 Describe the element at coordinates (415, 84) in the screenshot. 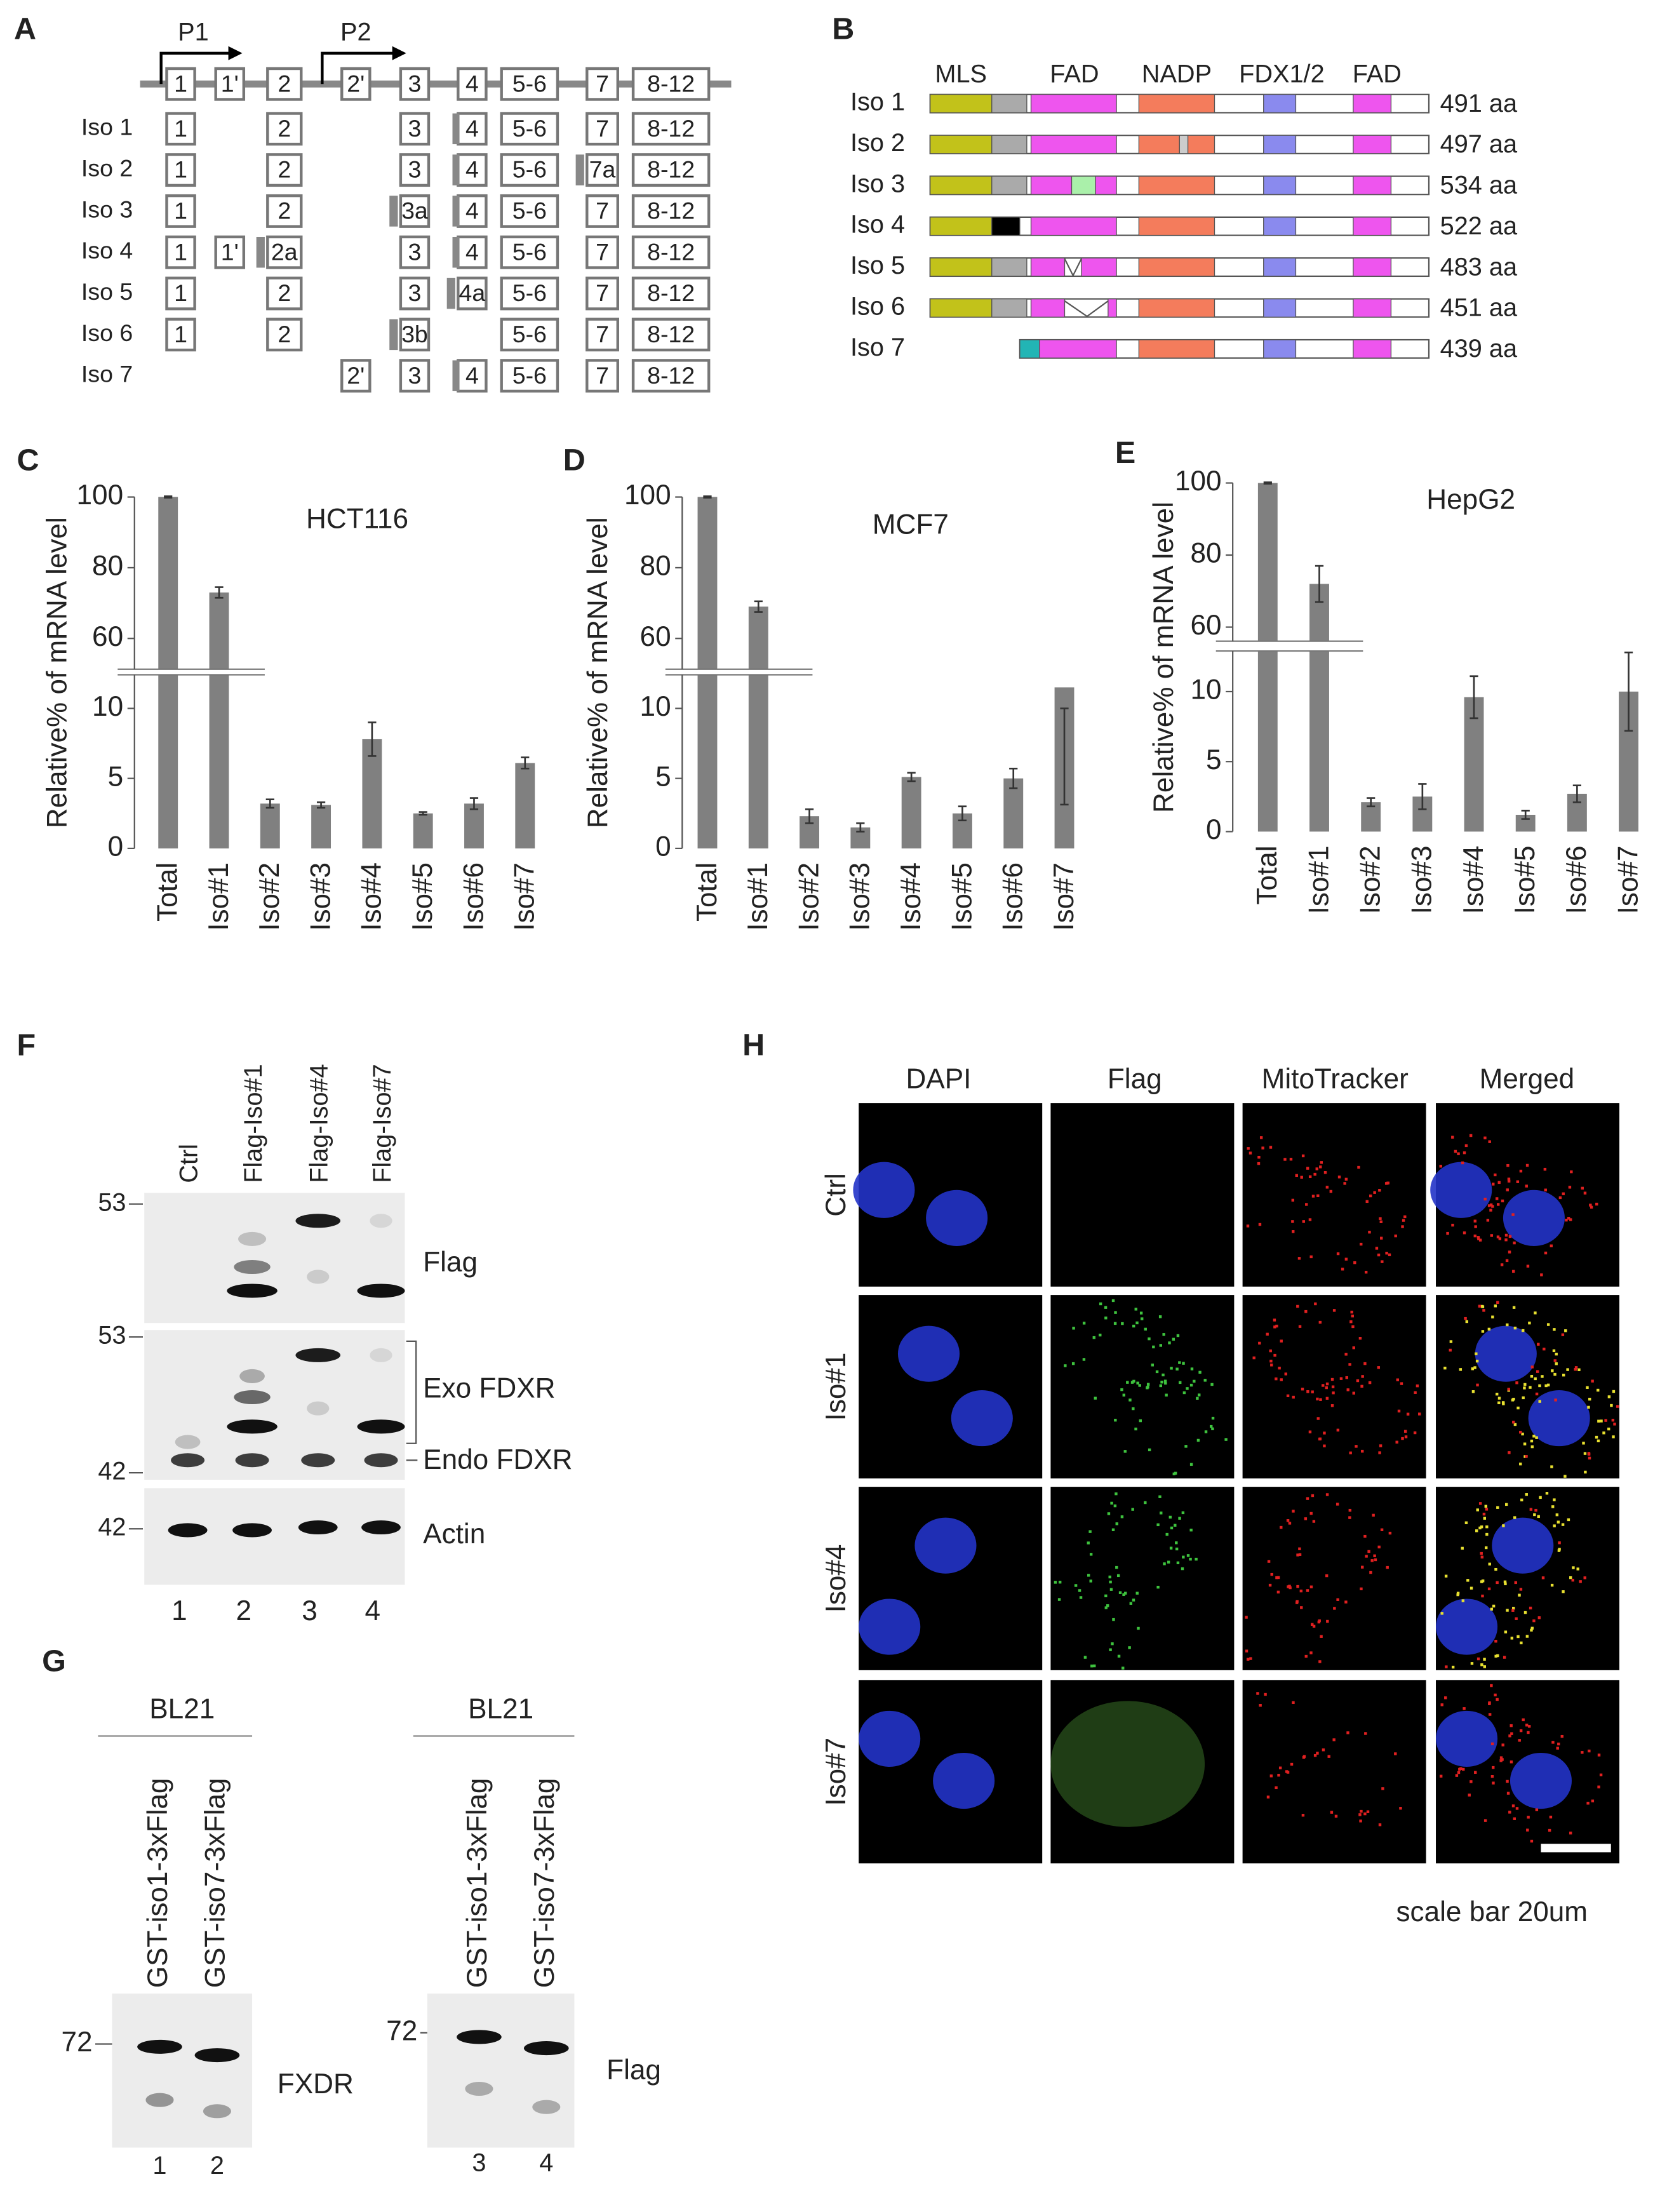

I see `exon-label: 3` at that location.